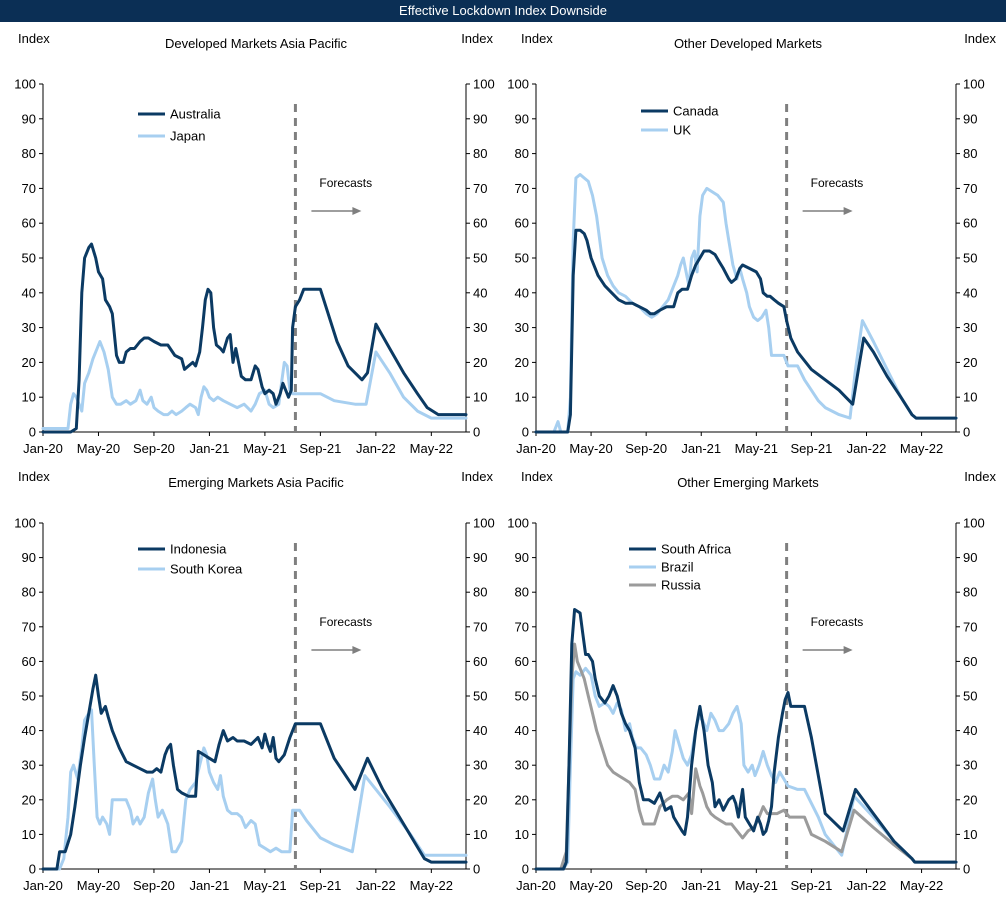 The height and width of the screenshot is (909, 1006). Describe the element at coordinates (522, 153) in the screenshot. I see `y-tick-label-left: 80` at that location.